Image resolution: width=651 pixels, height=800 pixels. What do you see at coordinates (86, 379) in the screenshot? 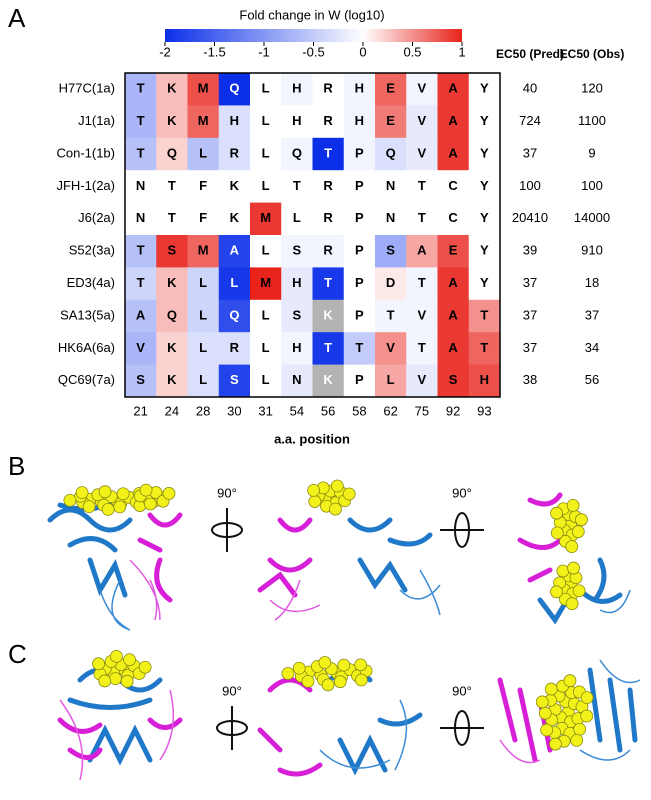
I see `row-label: QC69(7a)` at bounding box center [86, 379].